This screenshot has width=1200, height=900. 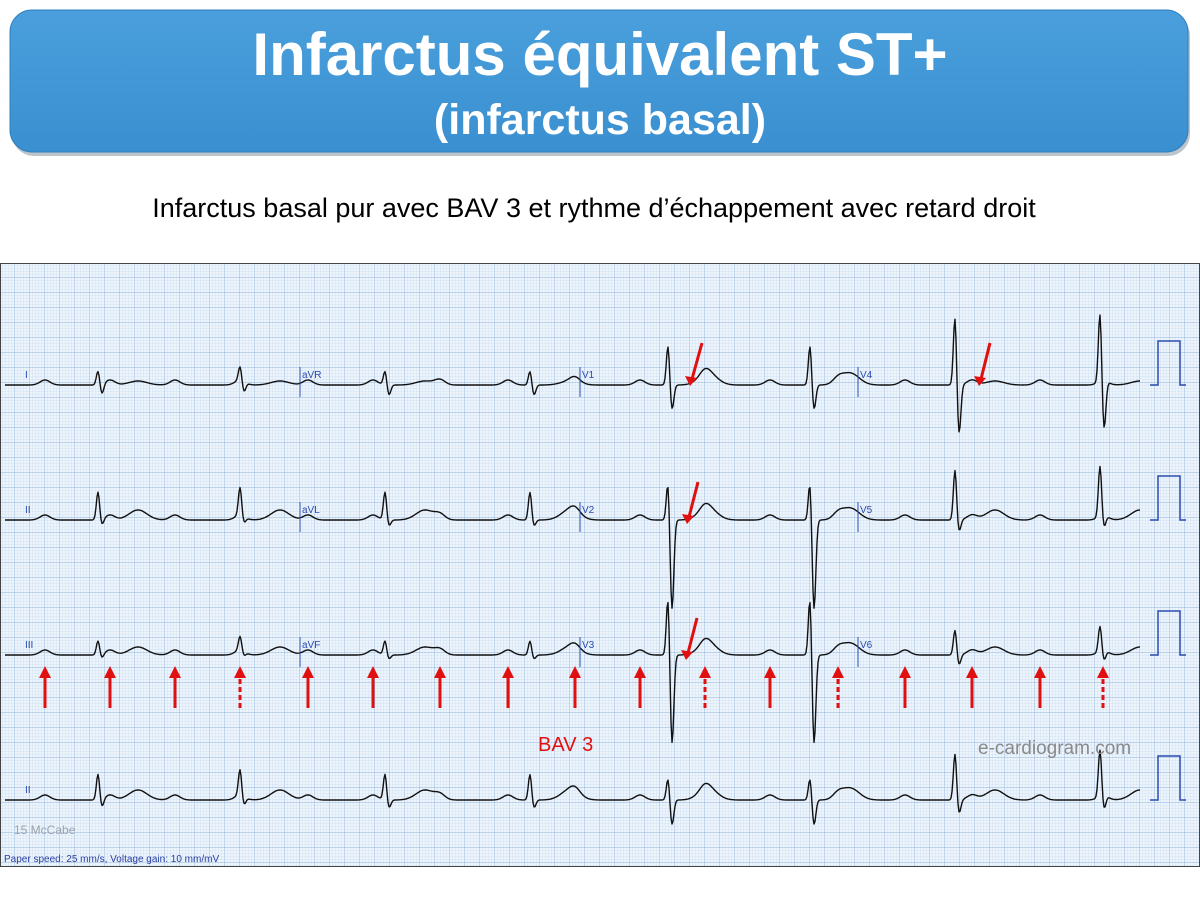 What do you see at coordinates (29, 645) in the screenshot?
I see `lead-label: III` at bounding box center [29, 645].